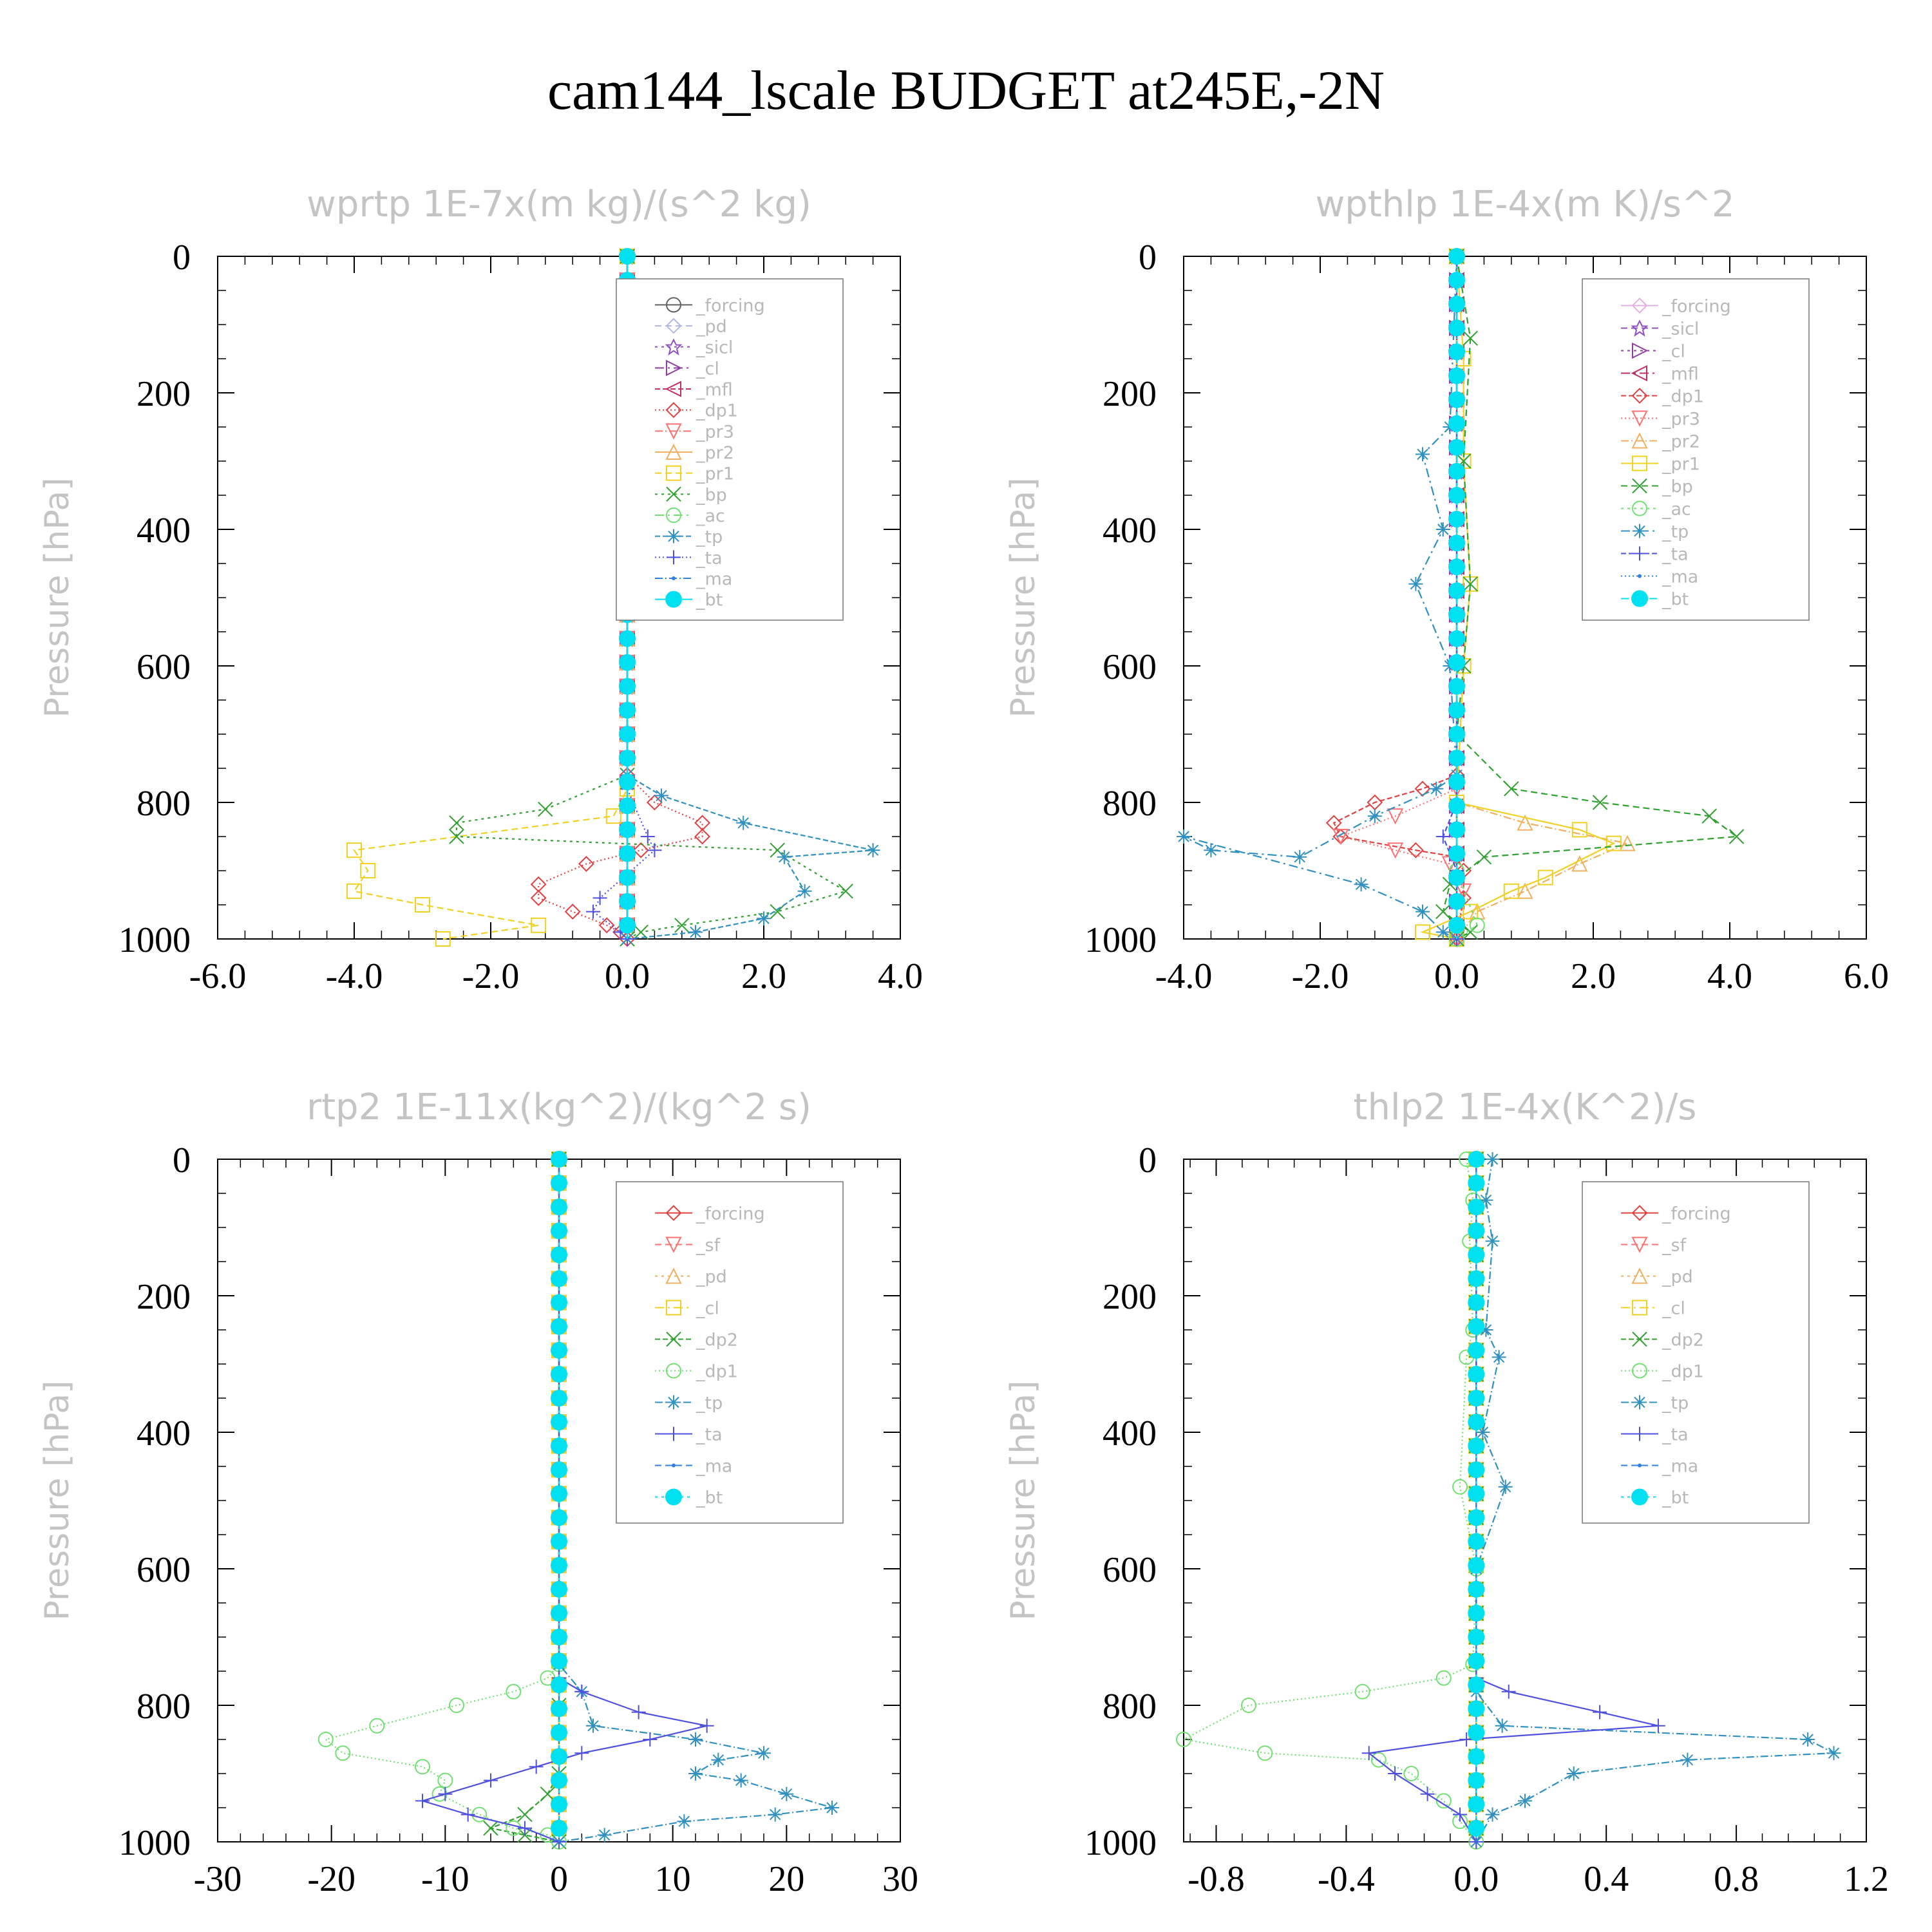 The width and height of the screenshot is (1932, 1932). What do you see at coordinates (491, 598) in the screenshot?
I see `series-line-pr1` at bounding box center [491, 598].